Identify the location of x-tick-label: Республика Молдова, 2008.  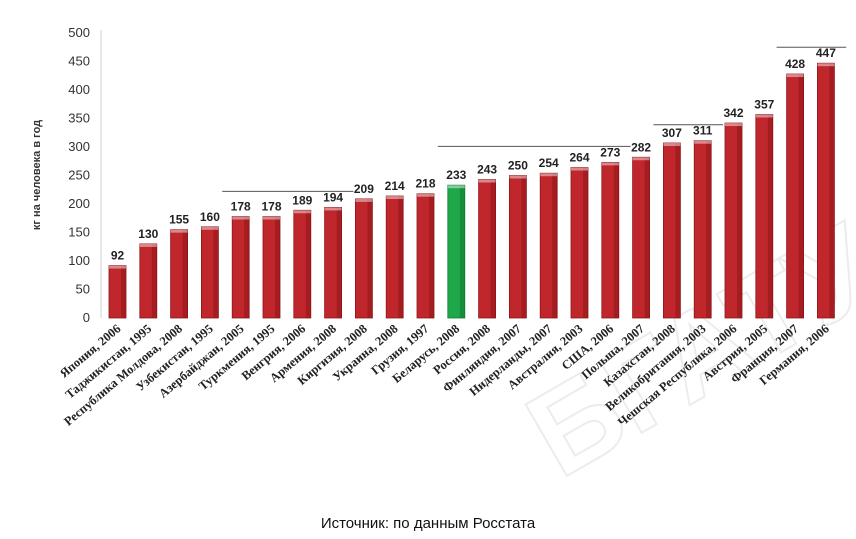
(123, 375).